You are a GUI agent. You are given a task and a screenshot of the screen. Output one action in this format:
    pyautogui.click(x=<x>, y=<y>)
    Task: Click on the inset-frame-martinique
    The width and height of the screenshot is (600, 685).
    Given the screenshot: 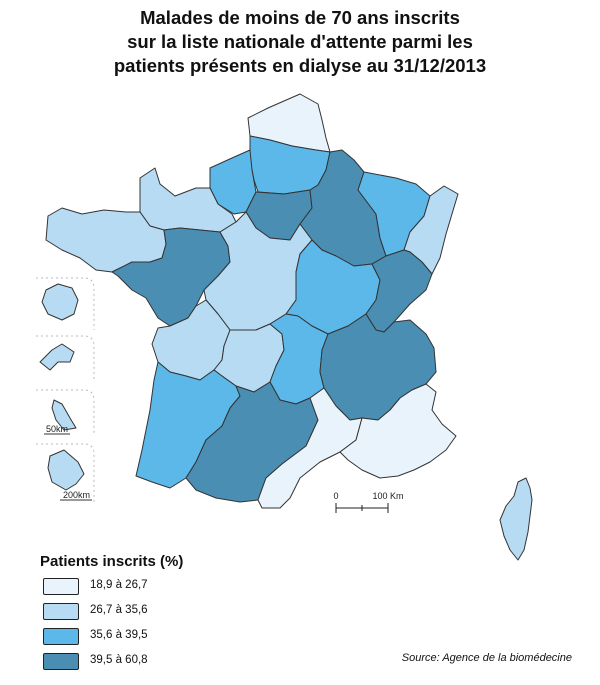 What is the action you would take?
    pyautogui.click(x=65, y=412)
    